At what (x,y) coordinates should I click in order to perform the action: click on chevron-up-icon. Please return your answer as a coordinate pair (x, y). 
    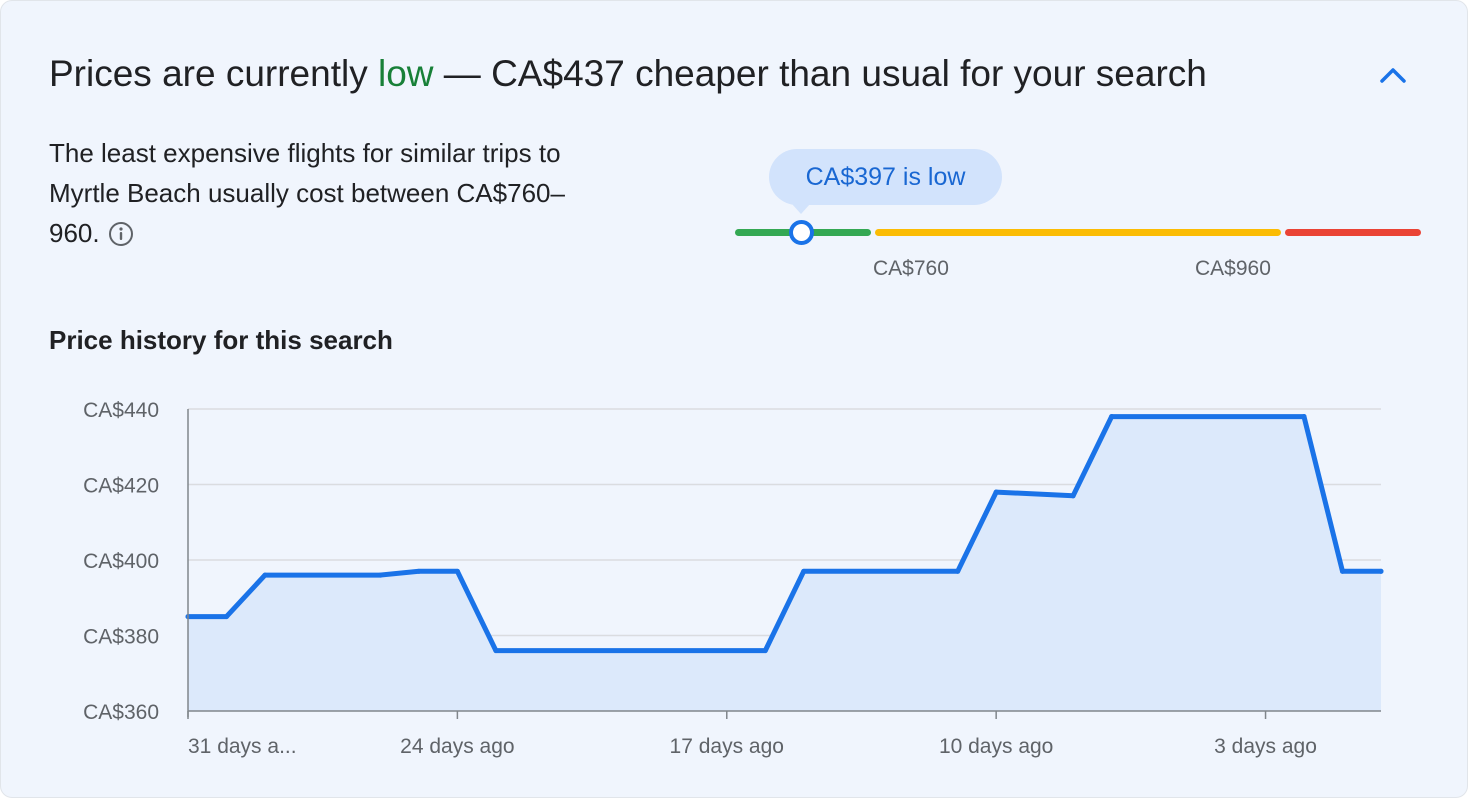
    Looking at the image, I should click on (1393, 75).